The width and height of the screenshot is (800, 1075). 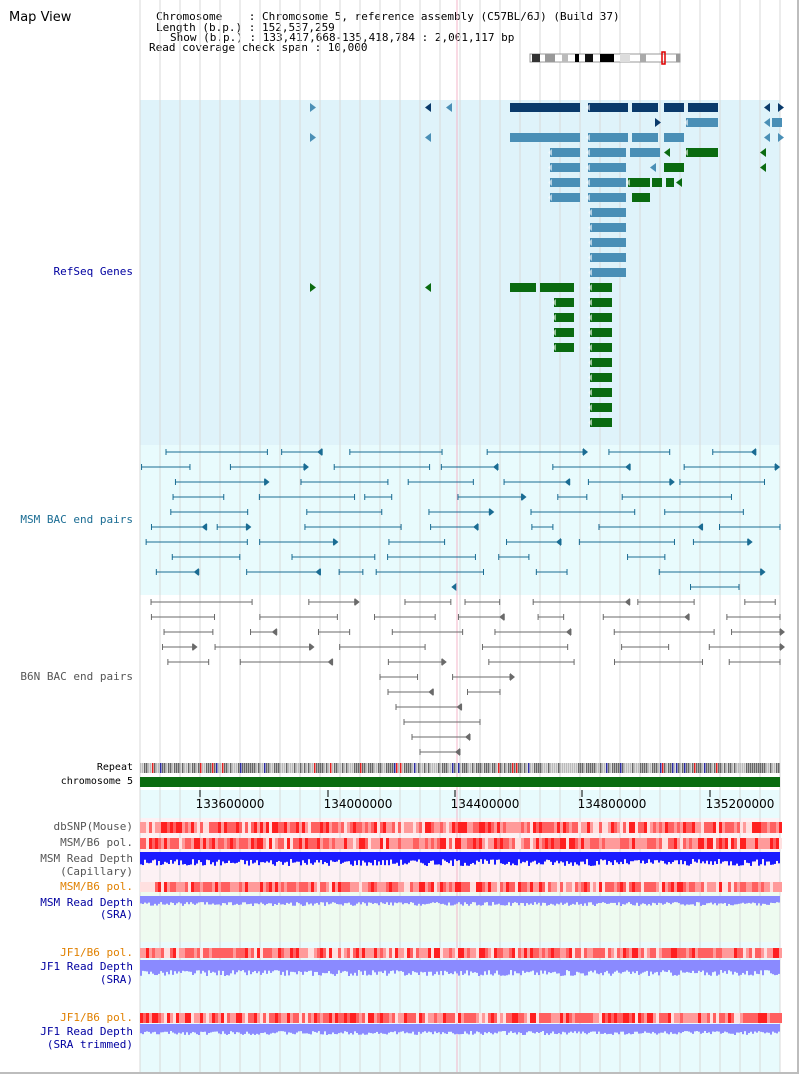 What do you see at coordinates (76, 676) in the screenshot?
I see `b6n-bac-track-label: B6N BAC end pairs` at bounding box center [76, 676].